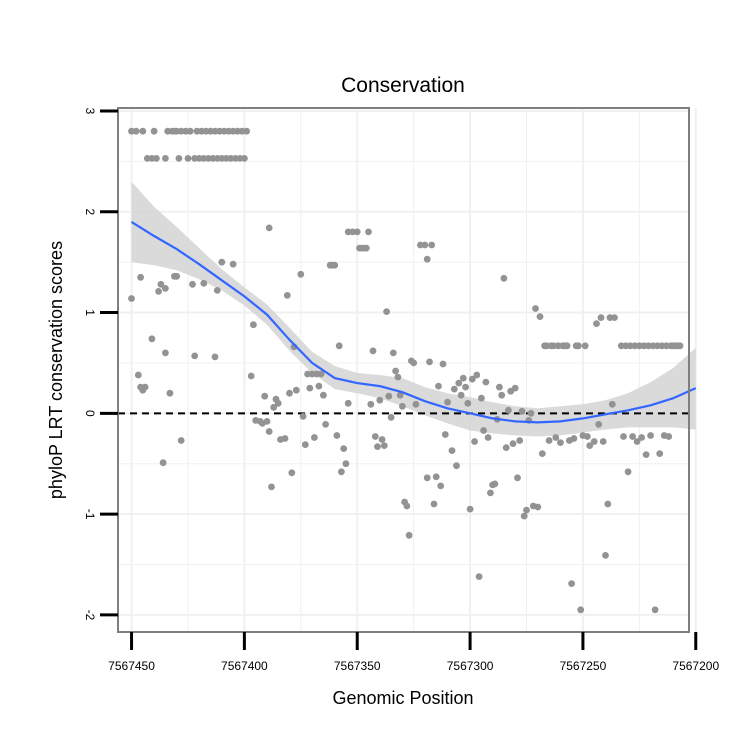  Describe the element at coordinates (90, 413) in the screenshot. I see `y-tick-label: 0` at that location.